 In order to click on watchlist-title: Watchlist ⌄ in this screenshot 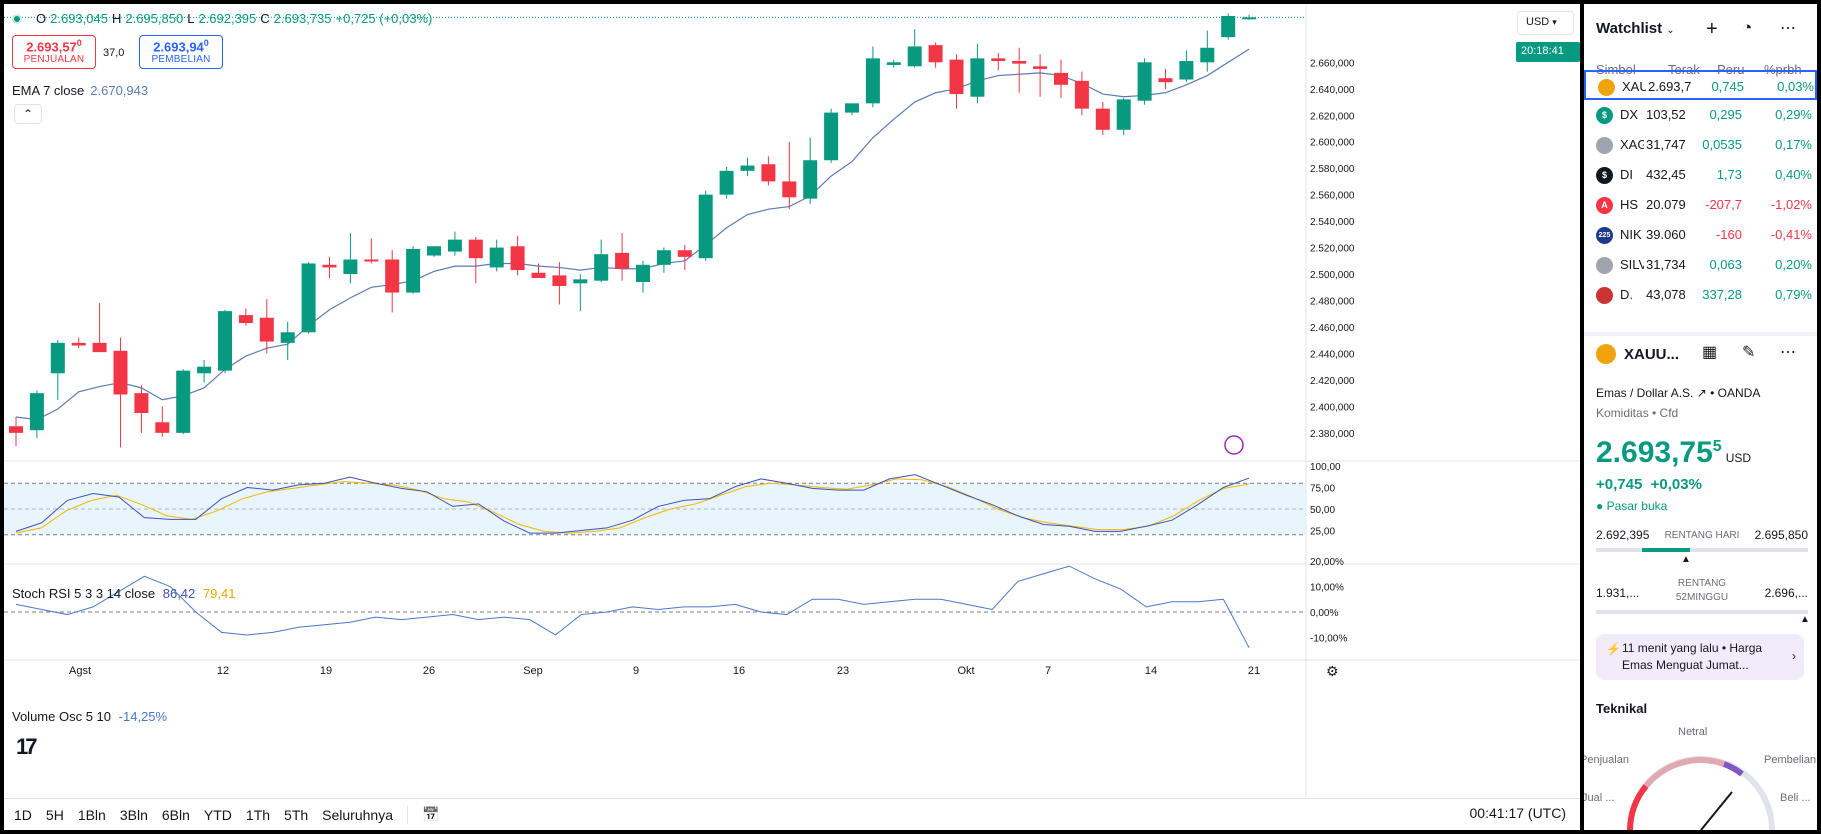, I will do `click(1635, 28)`.